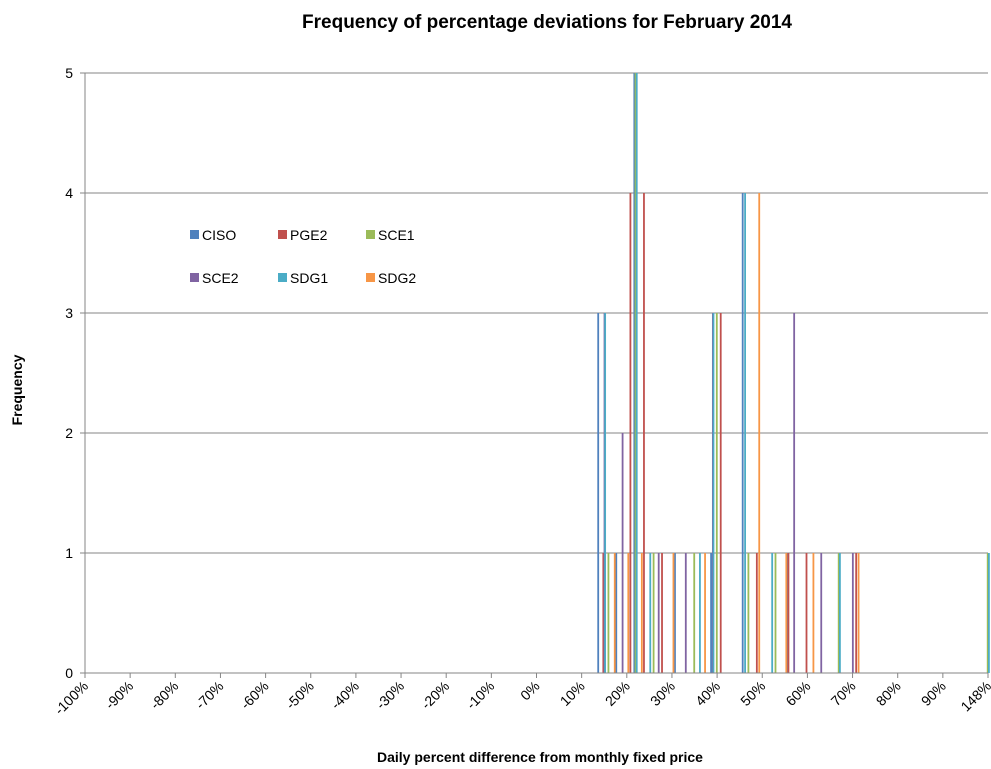  I want to click on x-tick-label: -30%, so click(390, 695).